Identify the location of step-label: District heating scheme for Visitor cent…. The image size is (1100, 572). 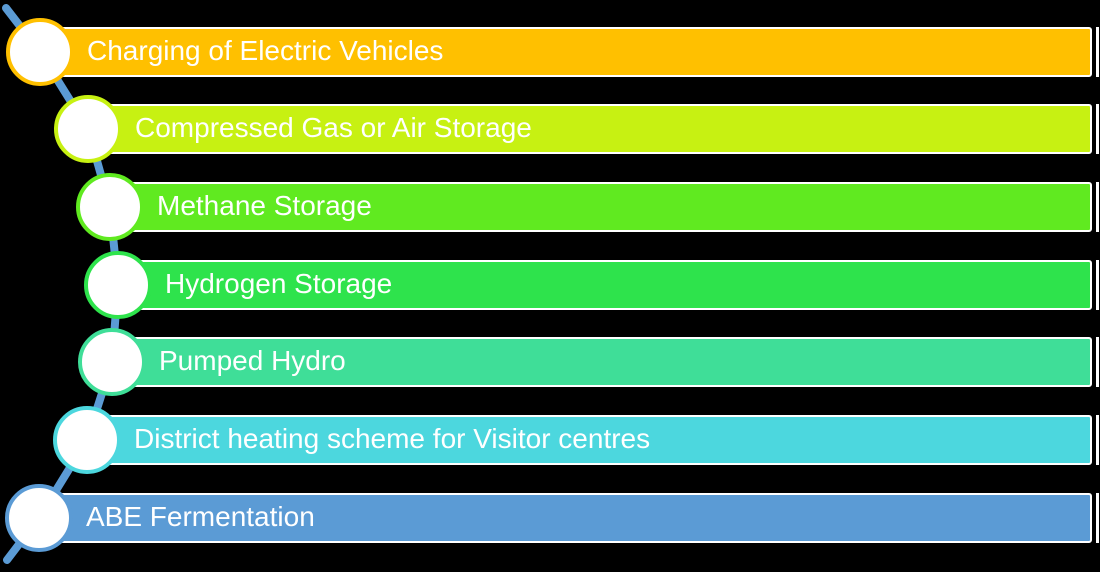
(392, 438).